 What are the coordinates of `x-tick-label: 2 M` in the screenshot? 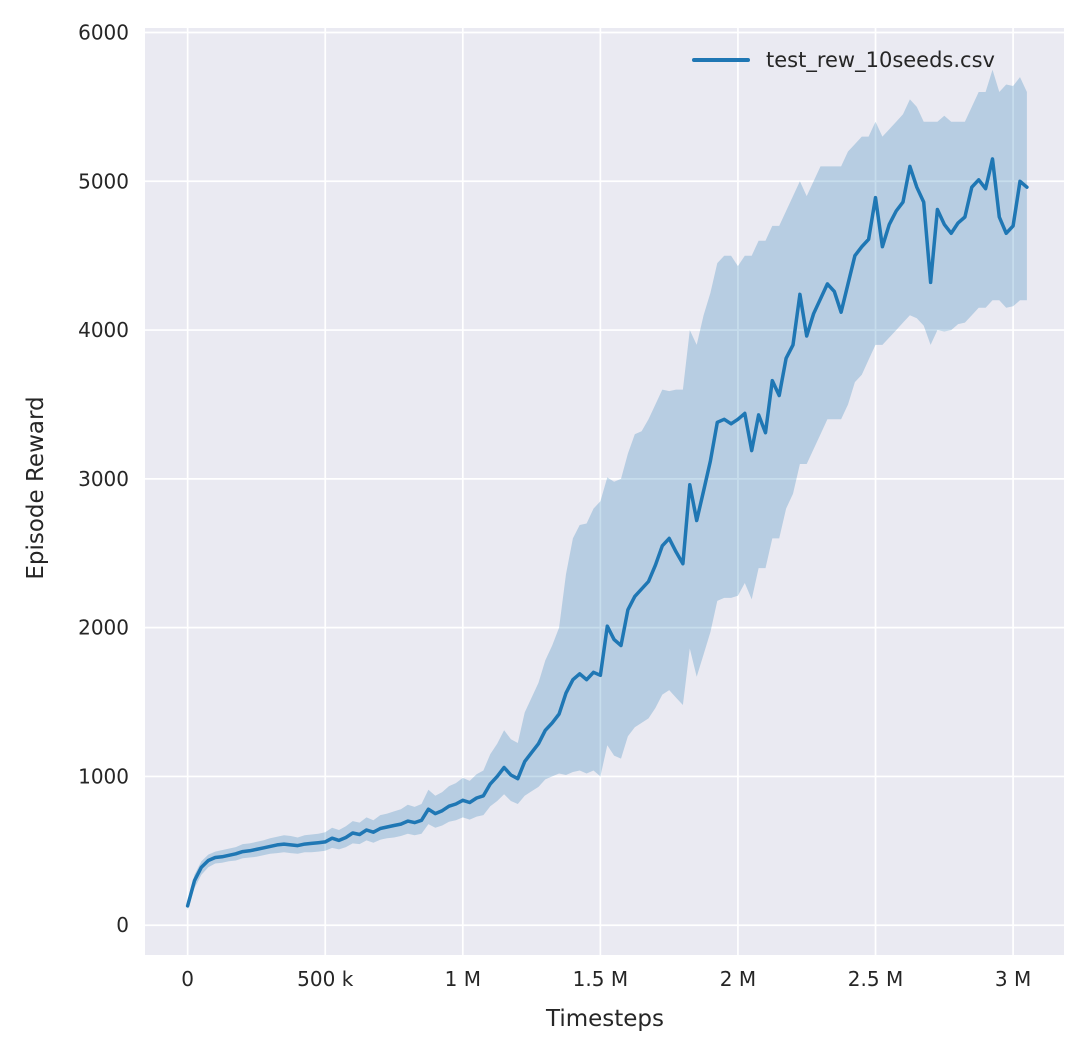 It's located at (738, 979).